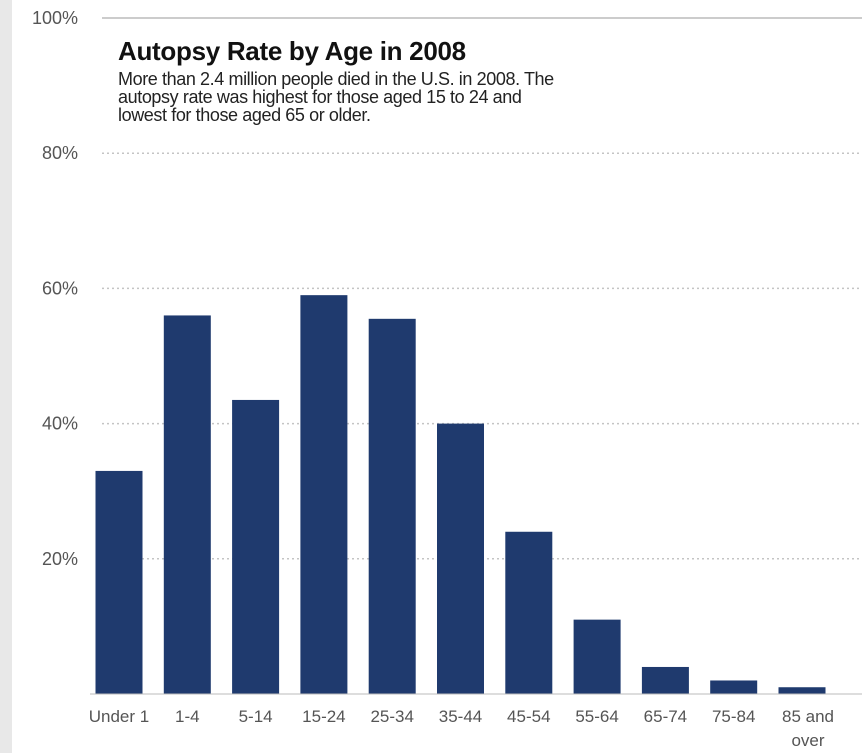 The width and height of the screenshot is (864, 753). What do you see at coordinates (323, 716) in the screenshot?
I see `x-tick-label: 15-24` at bounding box center [323, 716].